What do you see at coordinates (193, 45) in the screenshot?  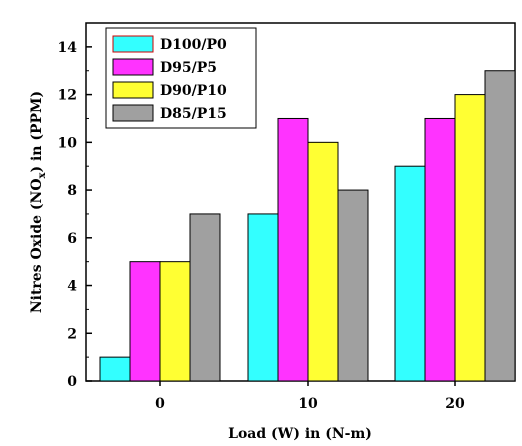 I see `legend-label: D100/P0` at bounding box center [193, 45].